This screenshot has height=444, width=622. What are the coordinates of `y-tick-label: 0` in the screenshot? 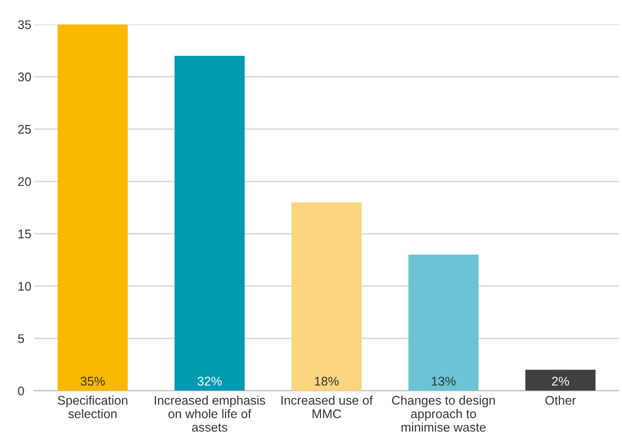 It's located at (21, 391).